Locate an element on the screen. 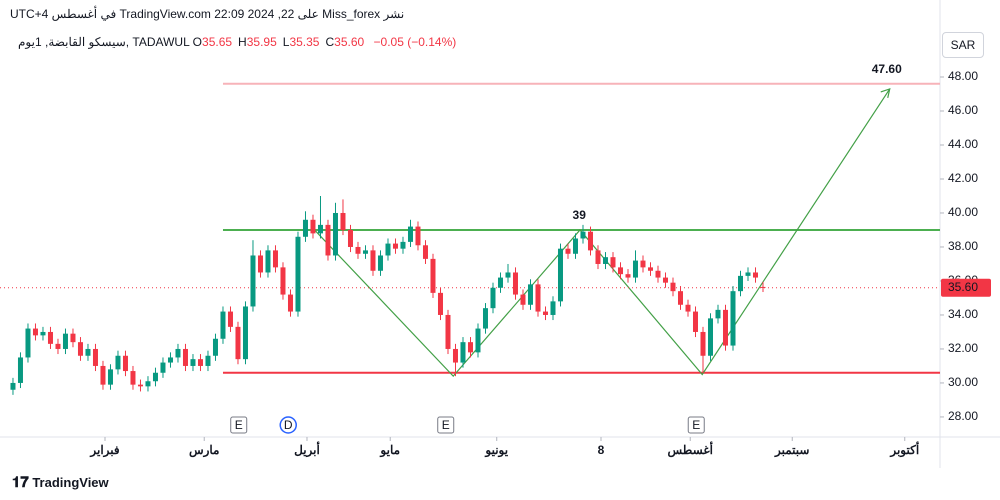 This screenshot has height=500, width=1000. y-tick-label: 46.00 is located at coordinates (963, 110).